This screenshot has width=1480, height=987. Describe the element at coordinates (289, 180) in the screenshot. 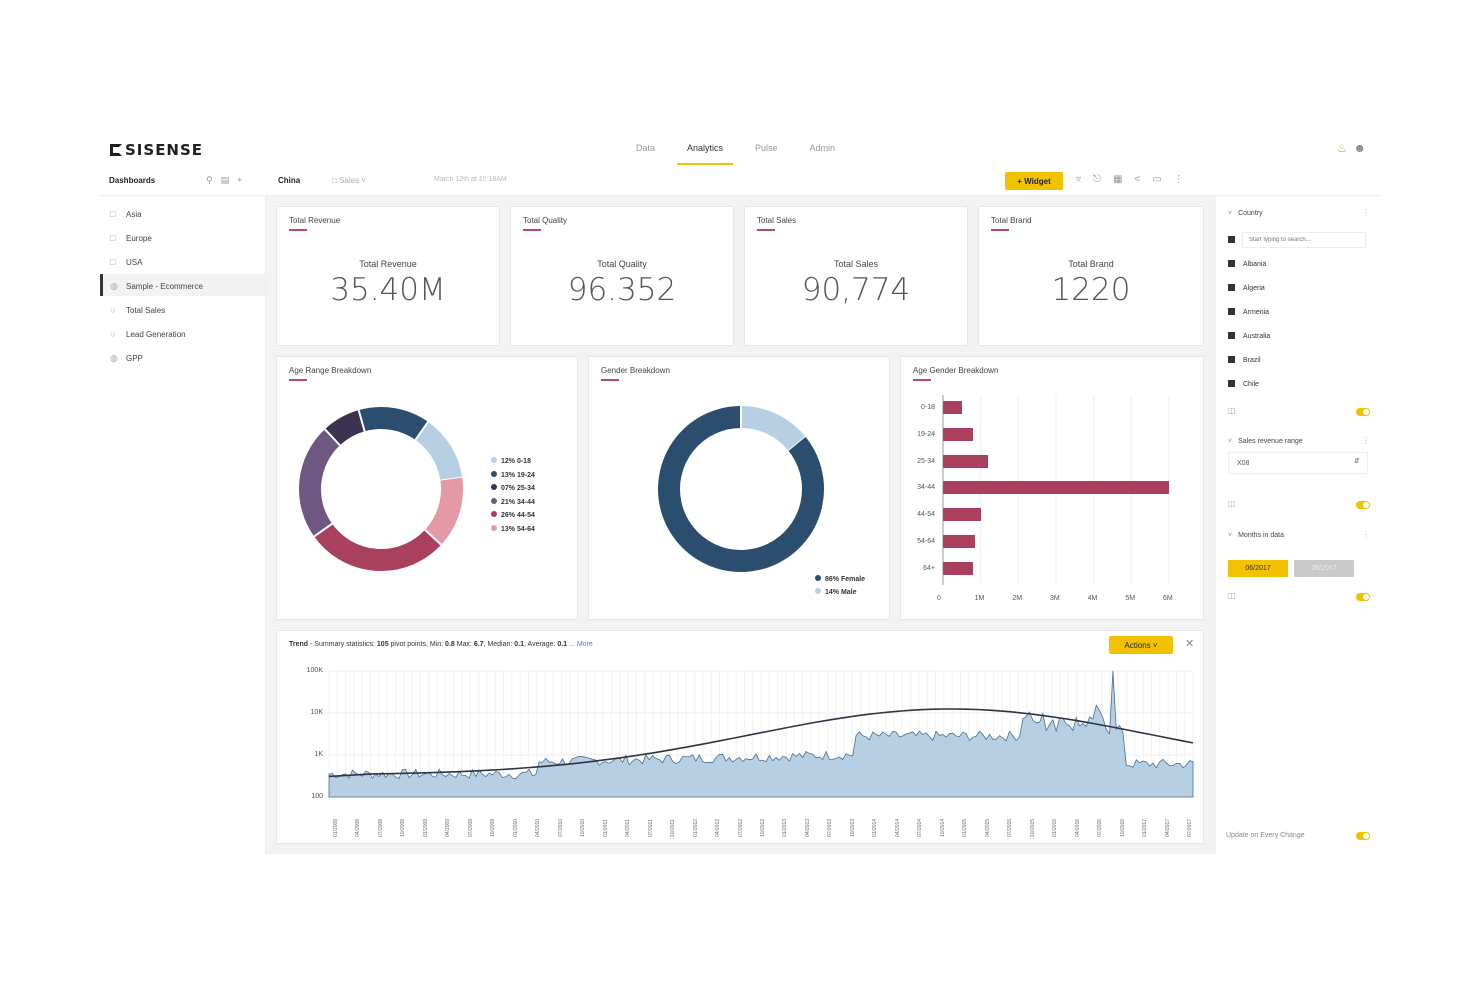

I see `breadcrumb-dashboard: China` at that location.